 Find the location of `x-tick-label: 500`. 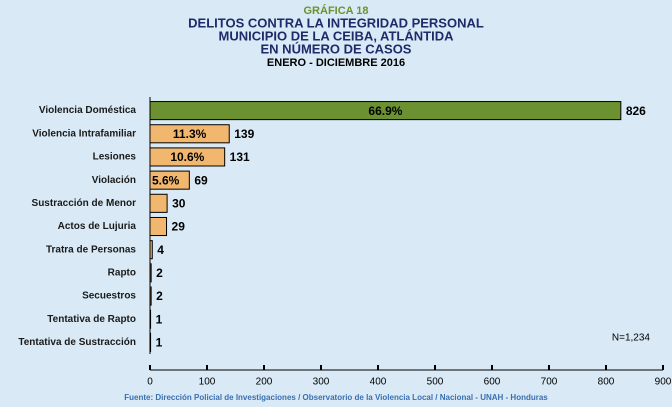

x-tick-label: 500 is located at coordinates (435, 382).